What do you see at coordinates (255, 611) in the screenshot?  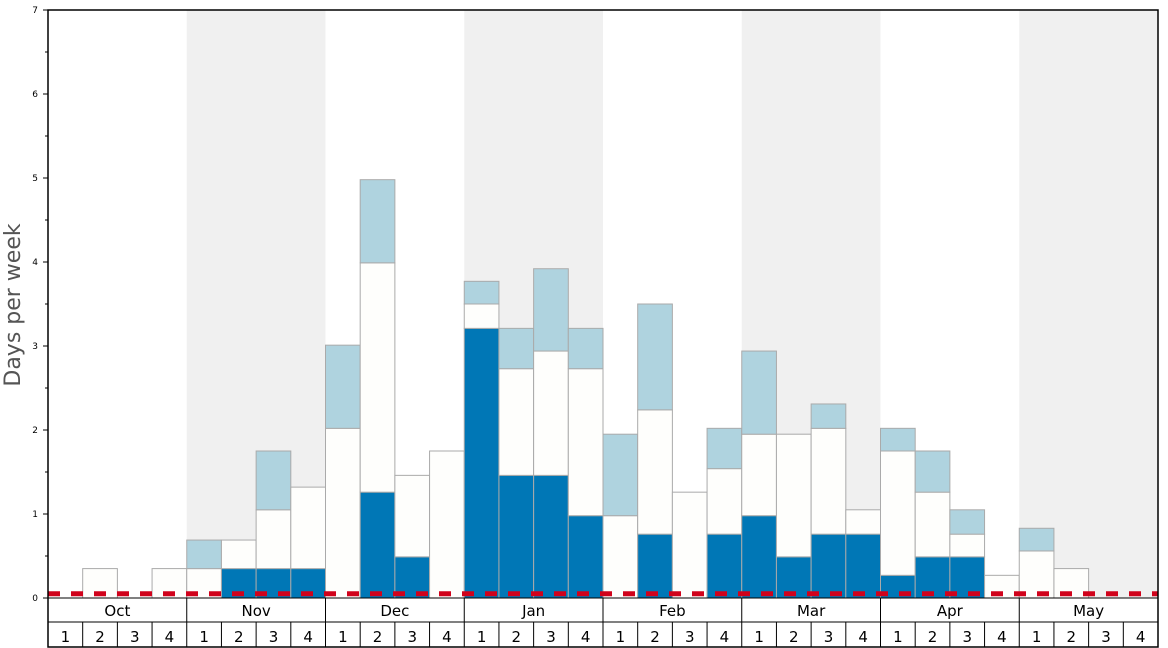 I see `month-label: Nov` at bounding box center [255, 611].